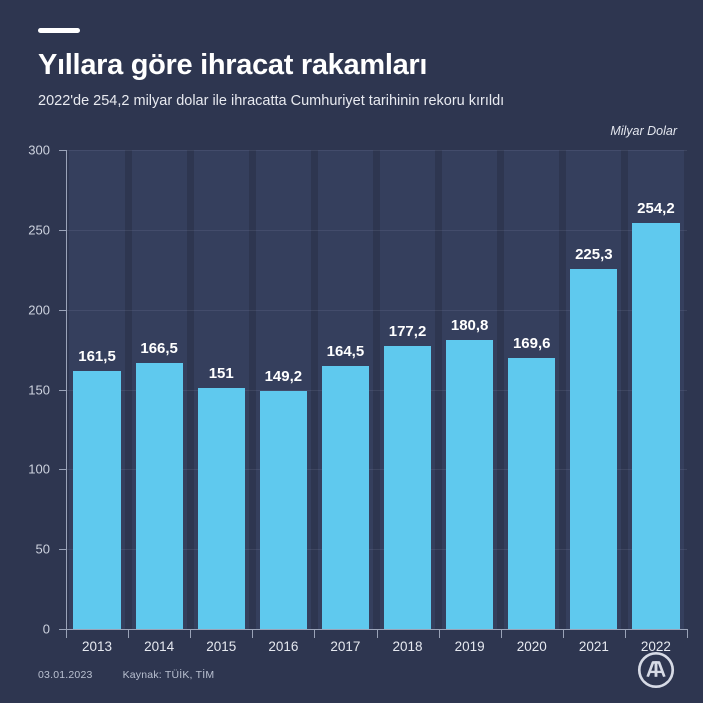  I want to click on y-axis-line, so click(66, 390).